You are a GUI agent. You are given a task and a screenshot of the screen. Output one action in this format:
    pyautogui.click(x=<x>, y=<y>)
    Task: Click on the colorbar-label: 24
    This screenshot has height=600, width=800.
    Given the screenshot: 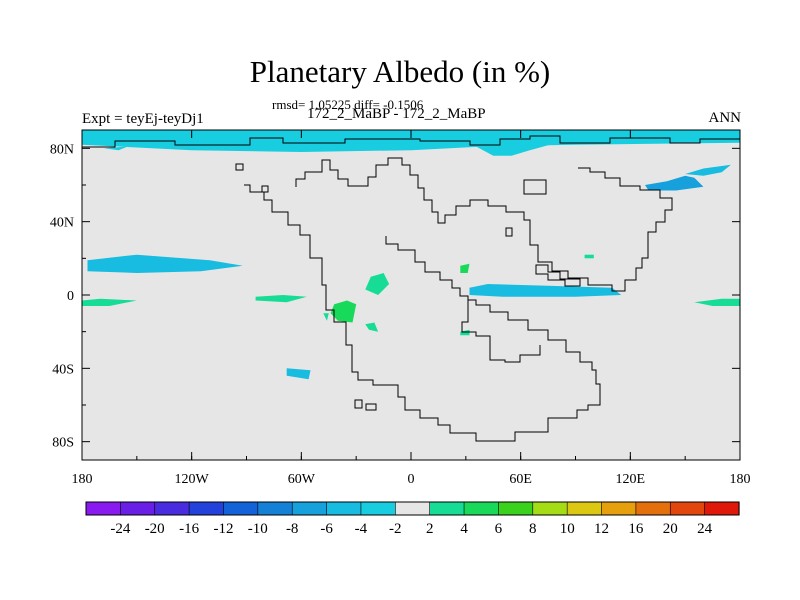 What is the action you would take?
    pyautogui.click(x=705, y=529)
    